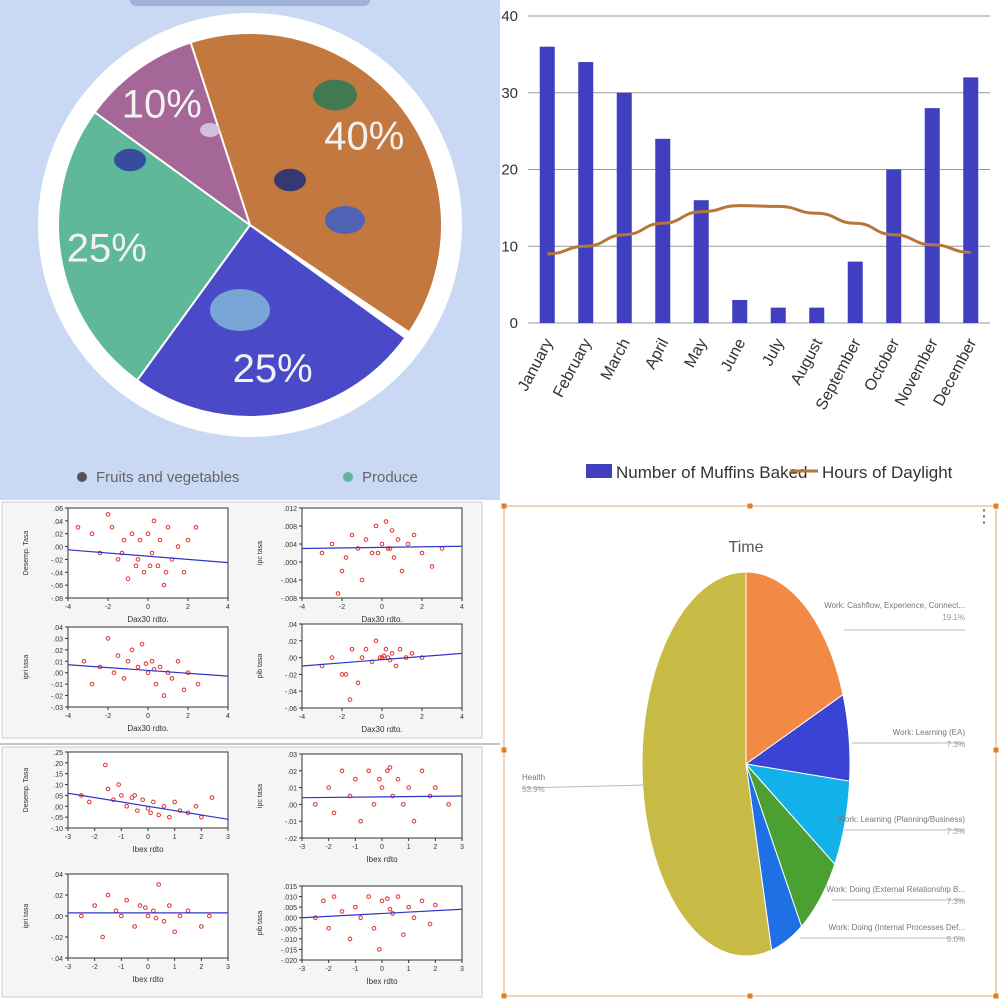 This screenshot has height=1000, width=1000. Describe the element at coordinates (68, 967) in the screenshot. I see `x-tick-label: -3` at that location.